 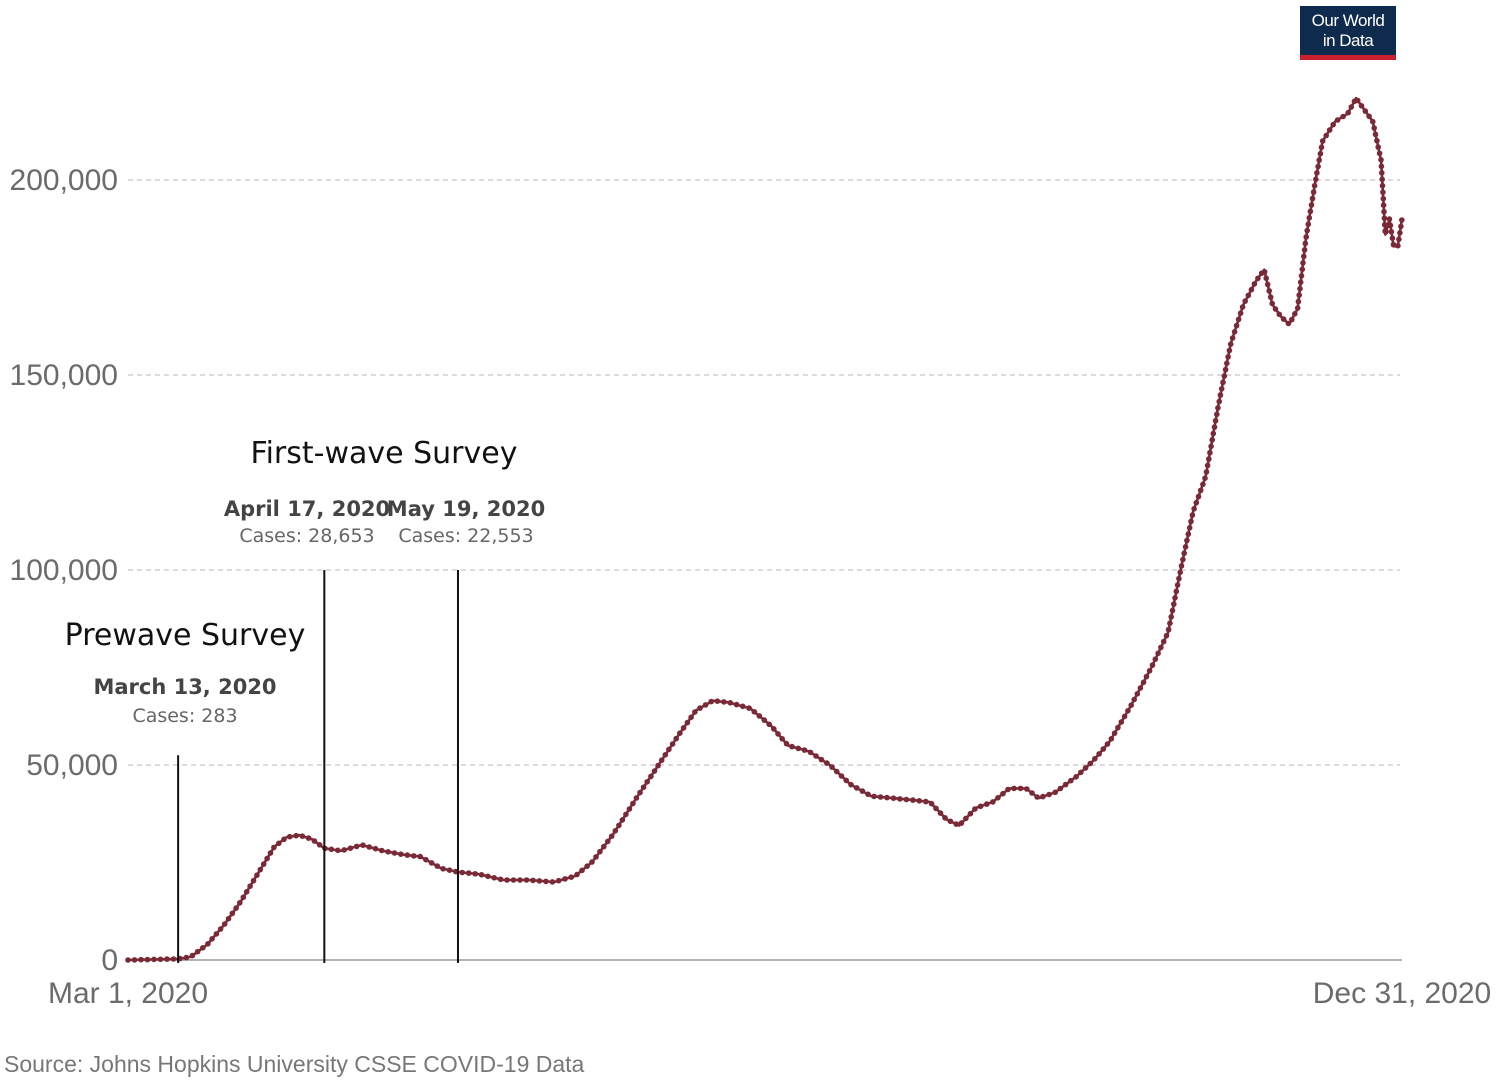 I want to click on x-tick-label: Dec 31, 2020, so click(x=1402, y=993).